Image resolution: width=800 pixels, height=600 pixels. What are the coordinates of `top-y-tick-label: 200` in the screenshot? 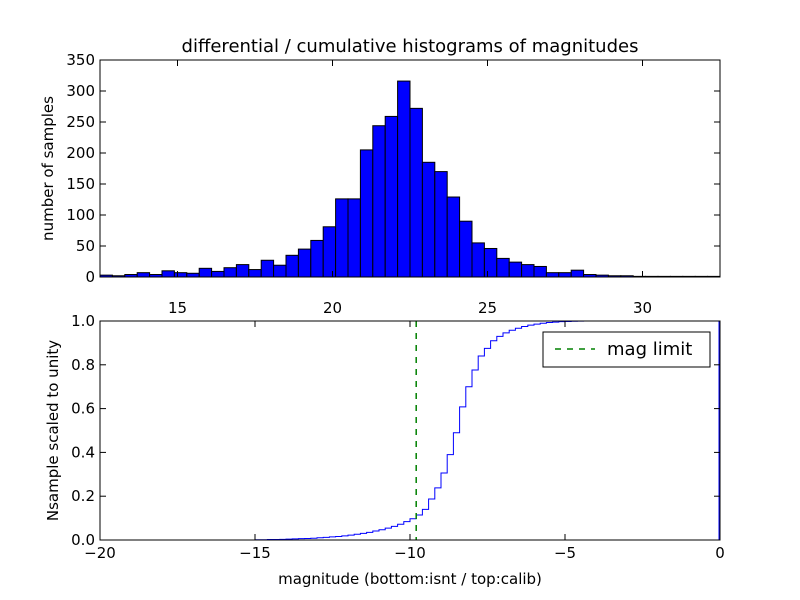 It's located at (80, 153).